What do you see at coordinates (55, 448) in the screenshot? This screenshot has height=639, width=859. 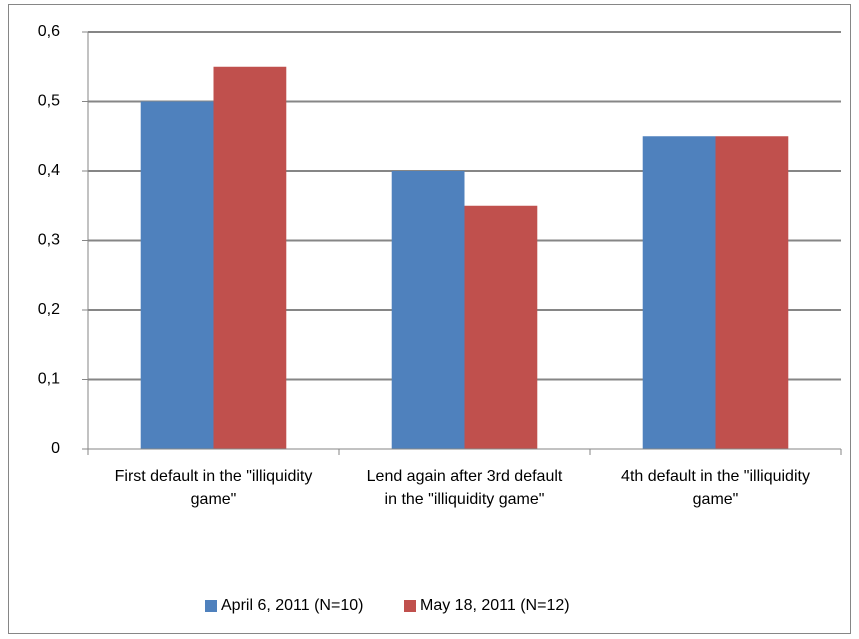 I see `y-tick-label: 0` at bounding box center [55, 448].